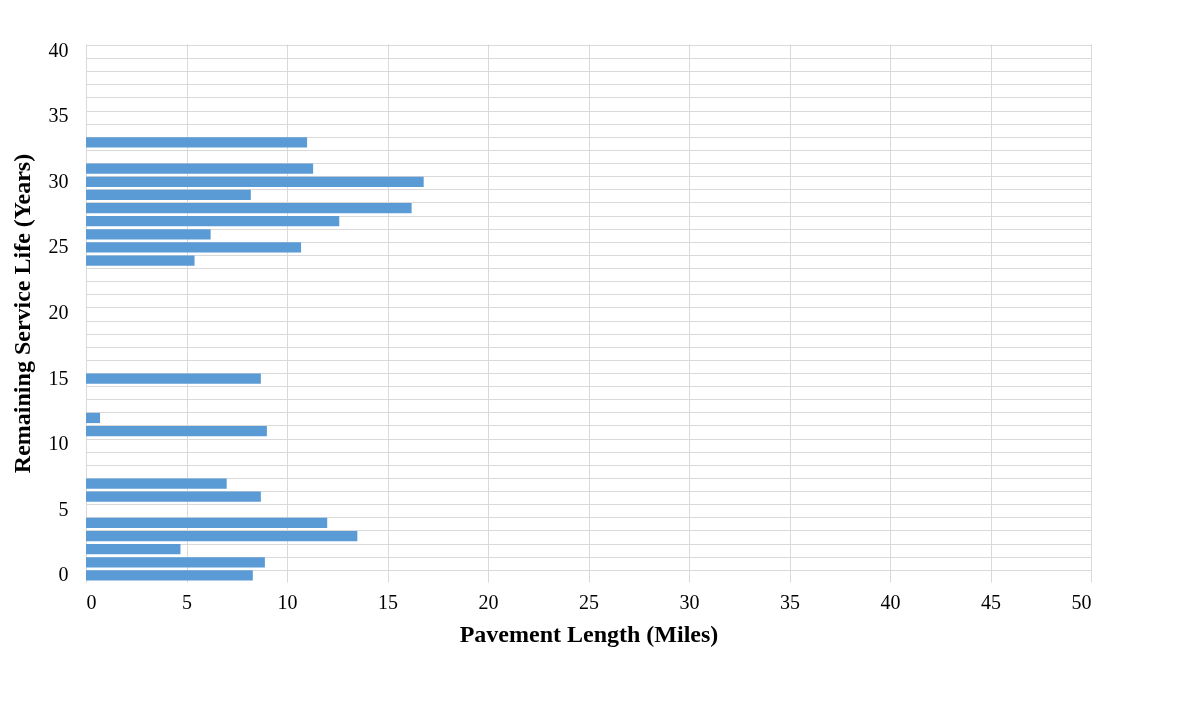 Image resolution: width=1187 pixels, height=709 pixels. Describe the element at coordinates (388, 601) in the screenshot. I see `x-tick-label: 15` at that location.